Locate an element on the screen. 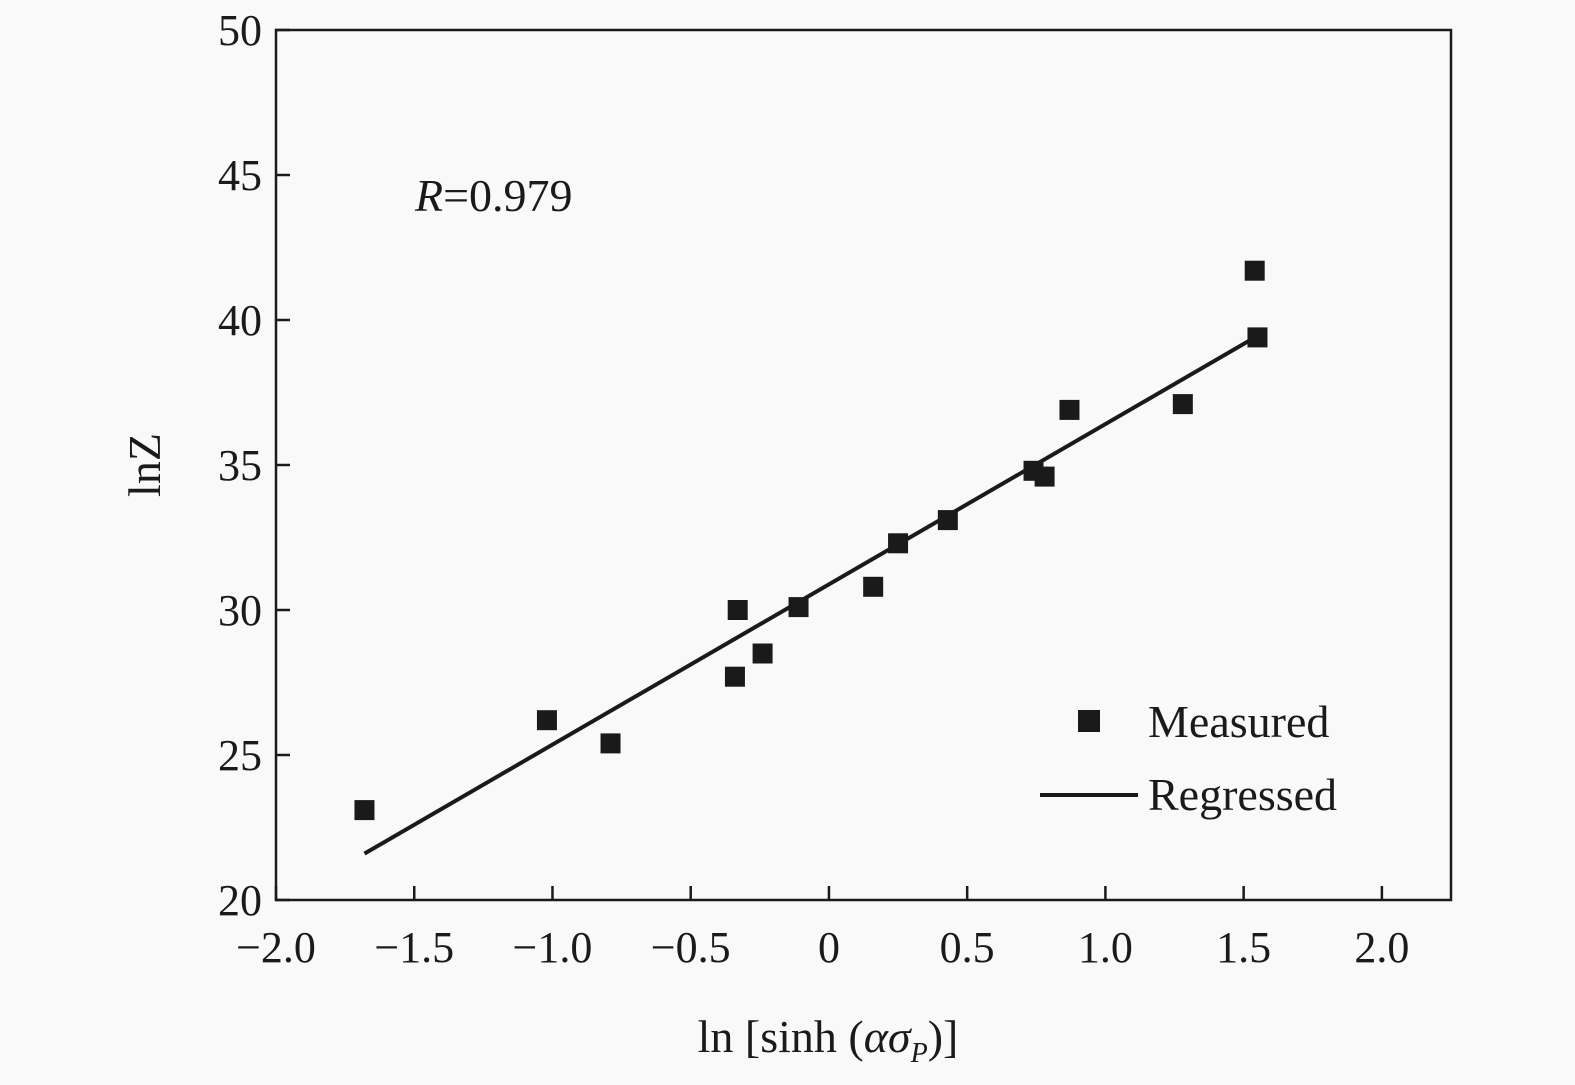 The width and height of the screenshot is (1575, 1085). x-axis: −2.0 −1.5 −1.0 −0.5 0 0.5 1.0 1.5 2.0 is located at coordinates (822, 929).